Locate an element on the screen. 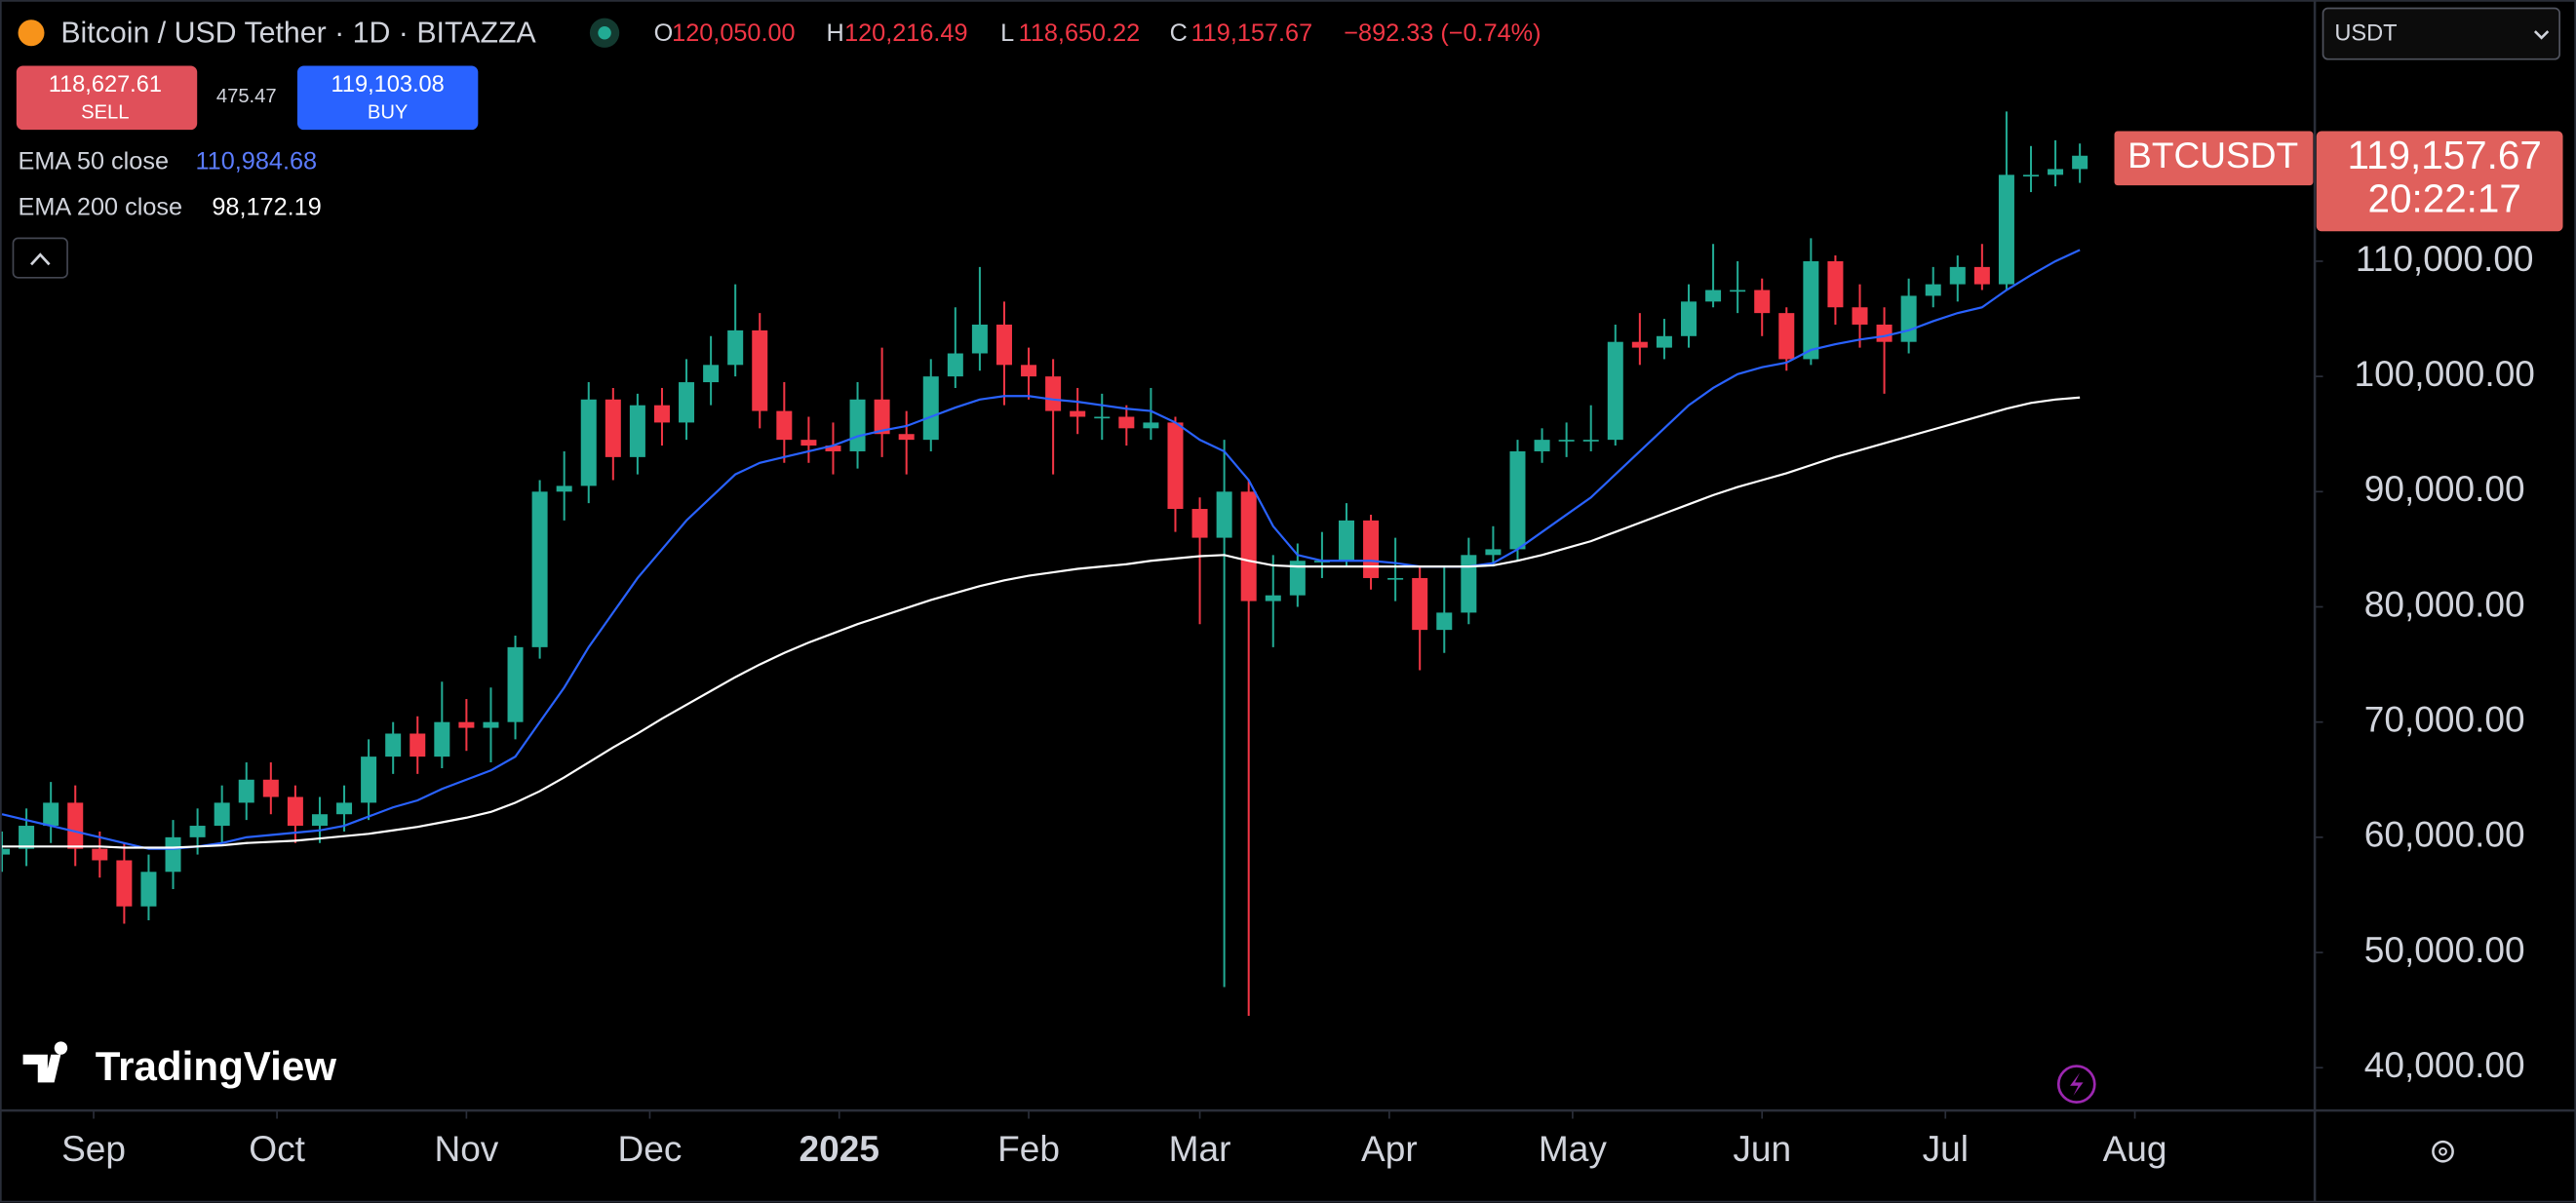 The image size is (2576, 1203). ohlc-value: 119,157.67 is located at coordinates (1252, 33).